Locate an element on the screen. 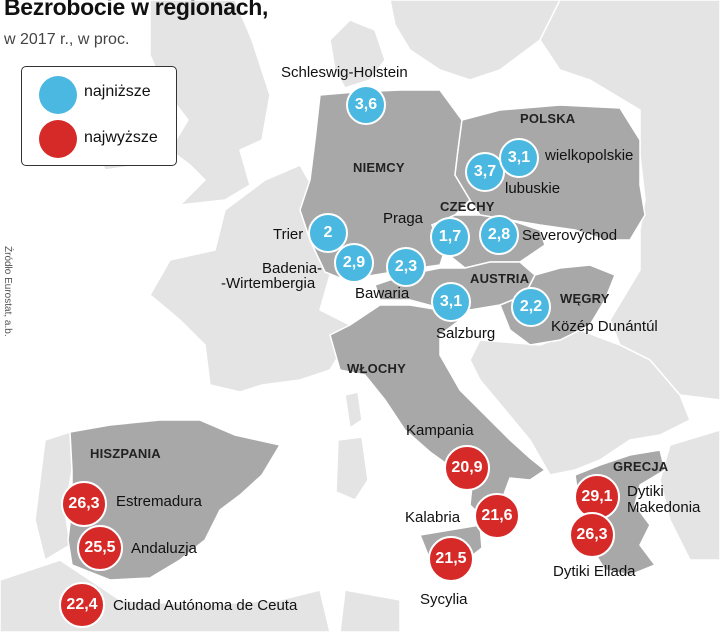  label-trier: Trier is located at coordinates (288, 234).